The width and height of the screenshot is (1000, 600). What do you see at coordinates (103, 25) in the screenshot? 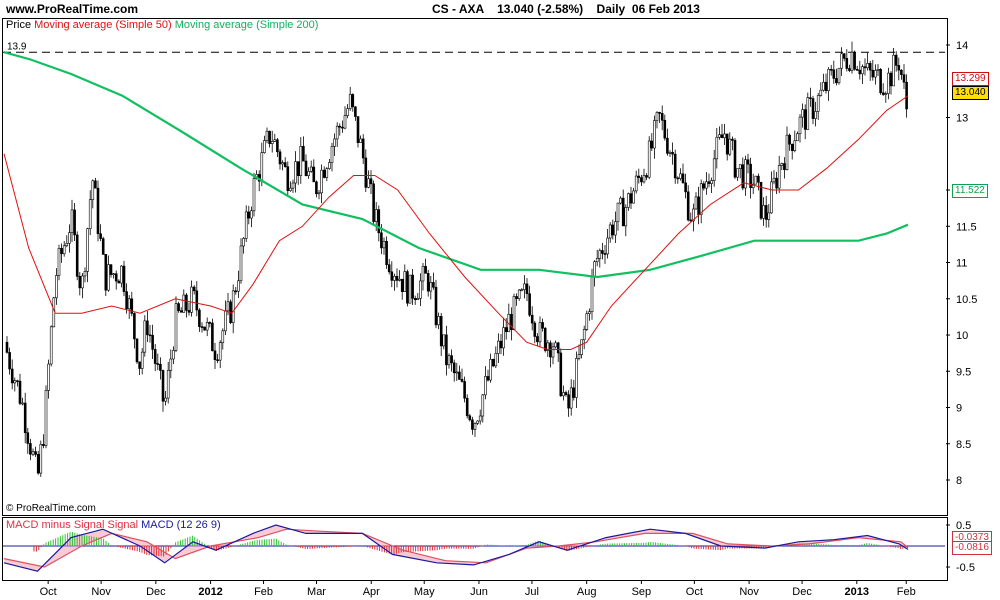
I see `legend-ma50: Moving average (Simple 50)` at bounding box center [103, 25].